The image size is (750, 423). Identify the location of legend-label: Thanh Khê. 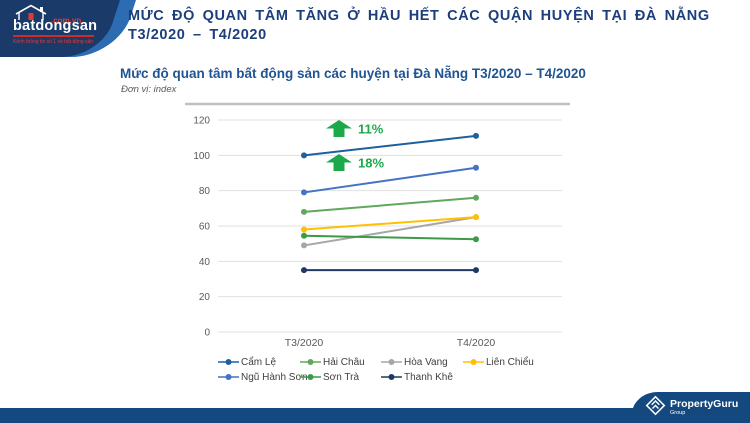
(428, 377).